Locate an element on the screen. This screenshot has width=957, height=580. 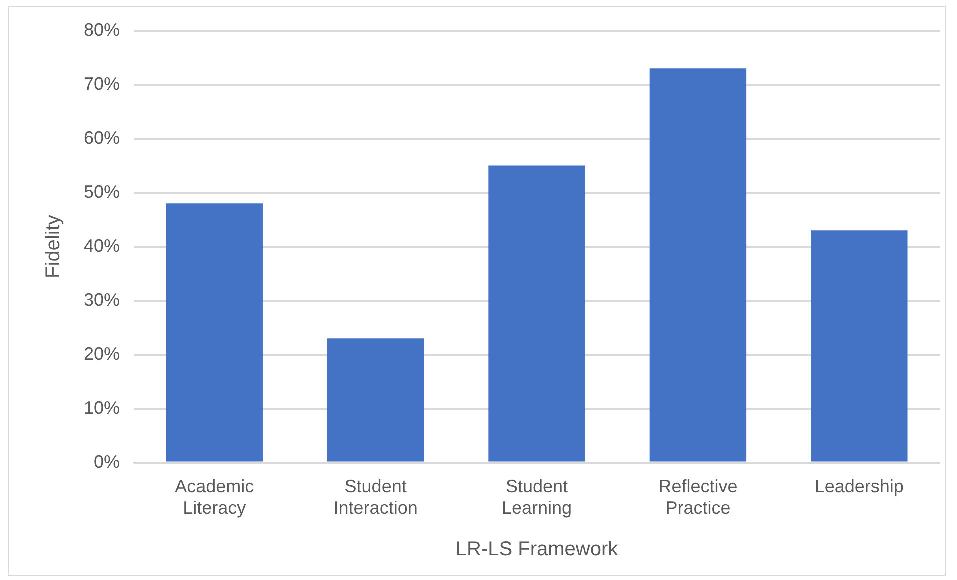
x-tick-label: Student Learning is located at coordinates (537, 497).